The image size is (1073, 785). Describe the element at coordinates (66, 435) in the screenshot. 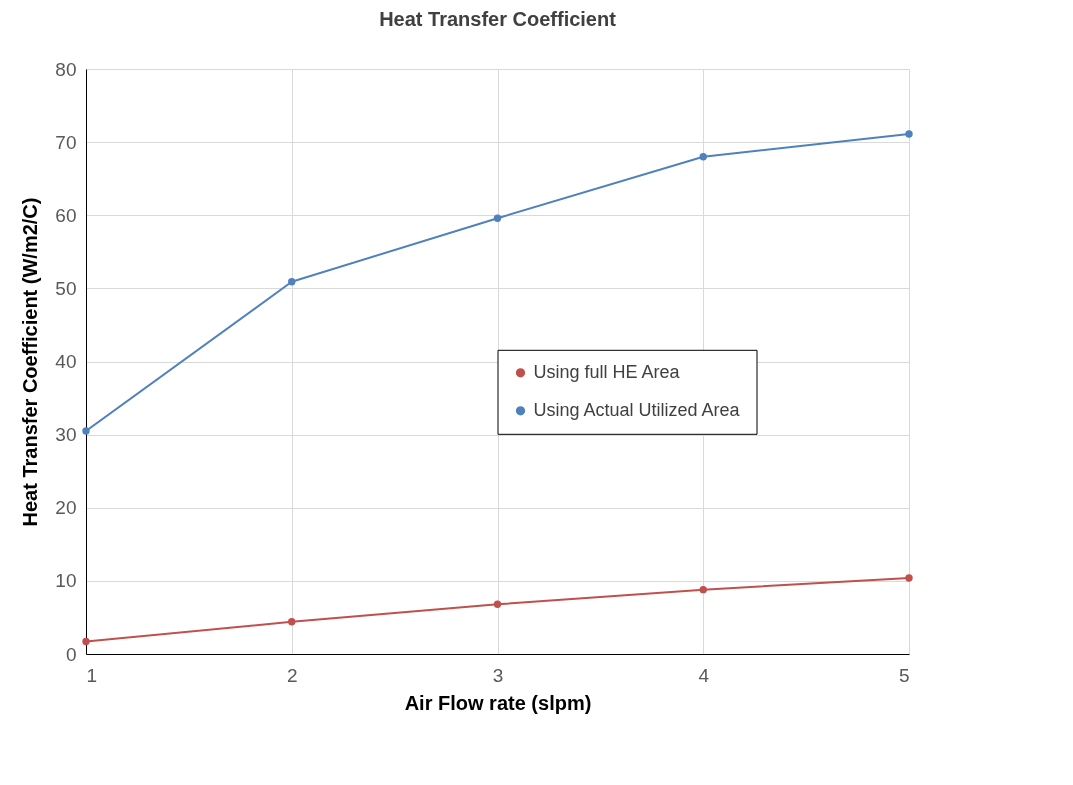

I see `y-tick-label: 30` at that location.